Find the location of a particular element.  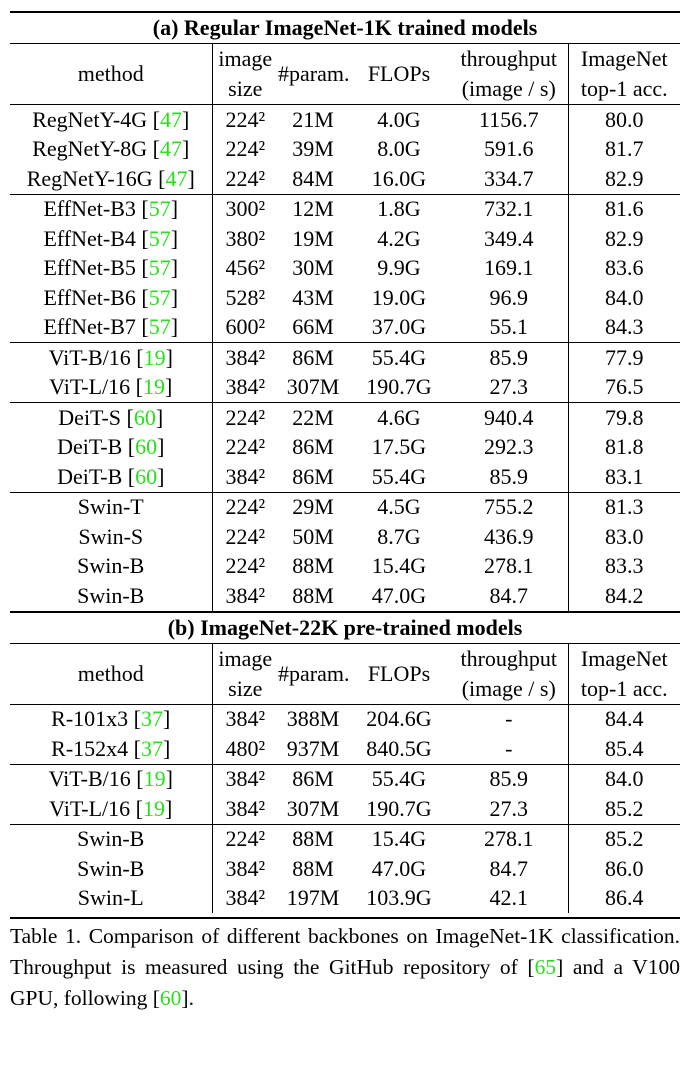

method-cell: EffNet-B5 [57] is located at coordinates (111, 268).